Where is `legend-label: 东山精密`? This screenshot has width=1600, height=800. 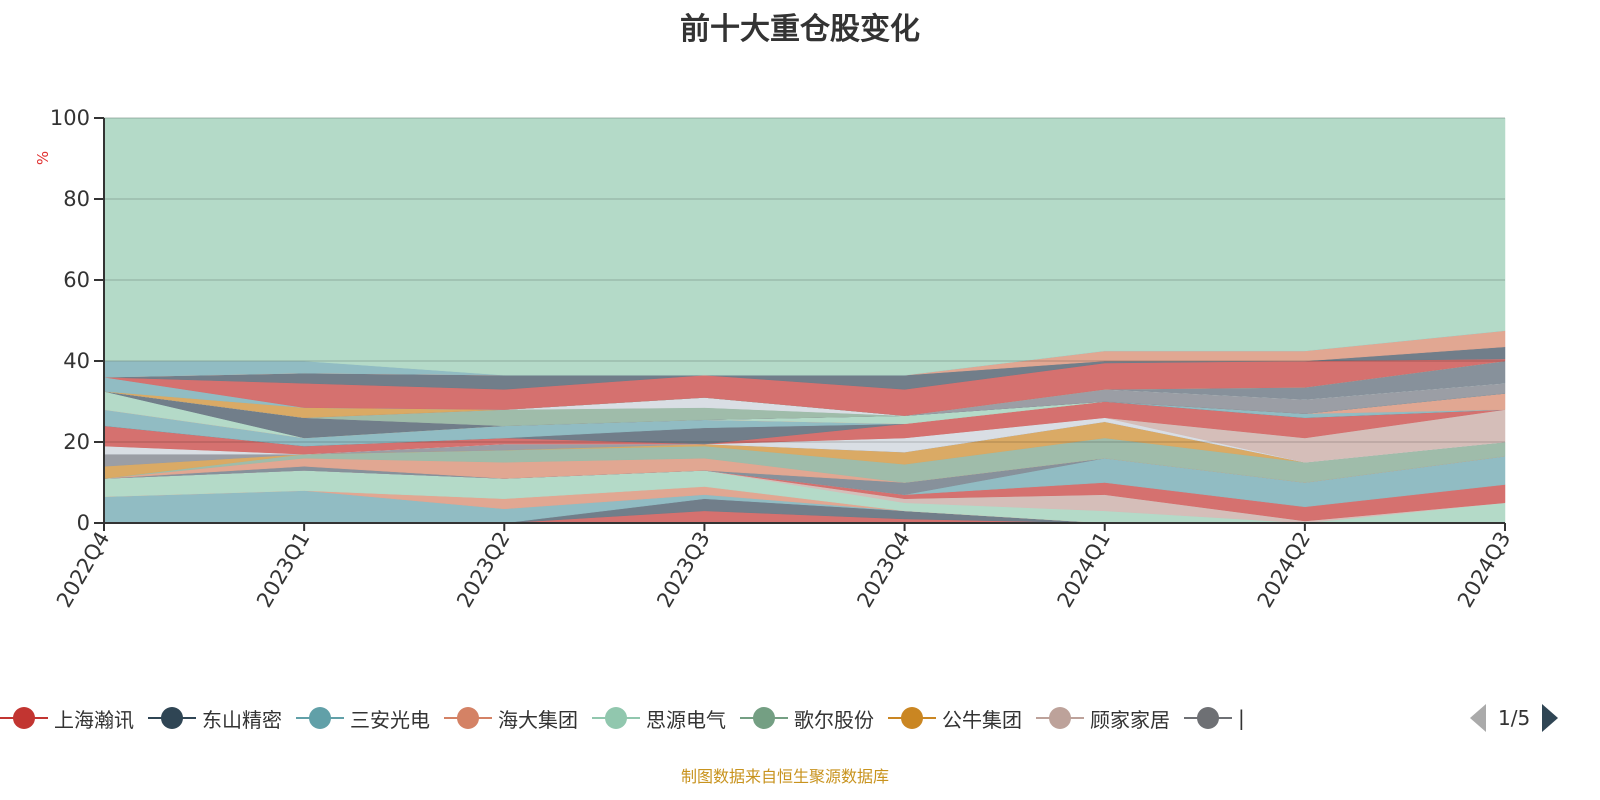 legend-label: 东山精密 is located at coordinates (242, 719).